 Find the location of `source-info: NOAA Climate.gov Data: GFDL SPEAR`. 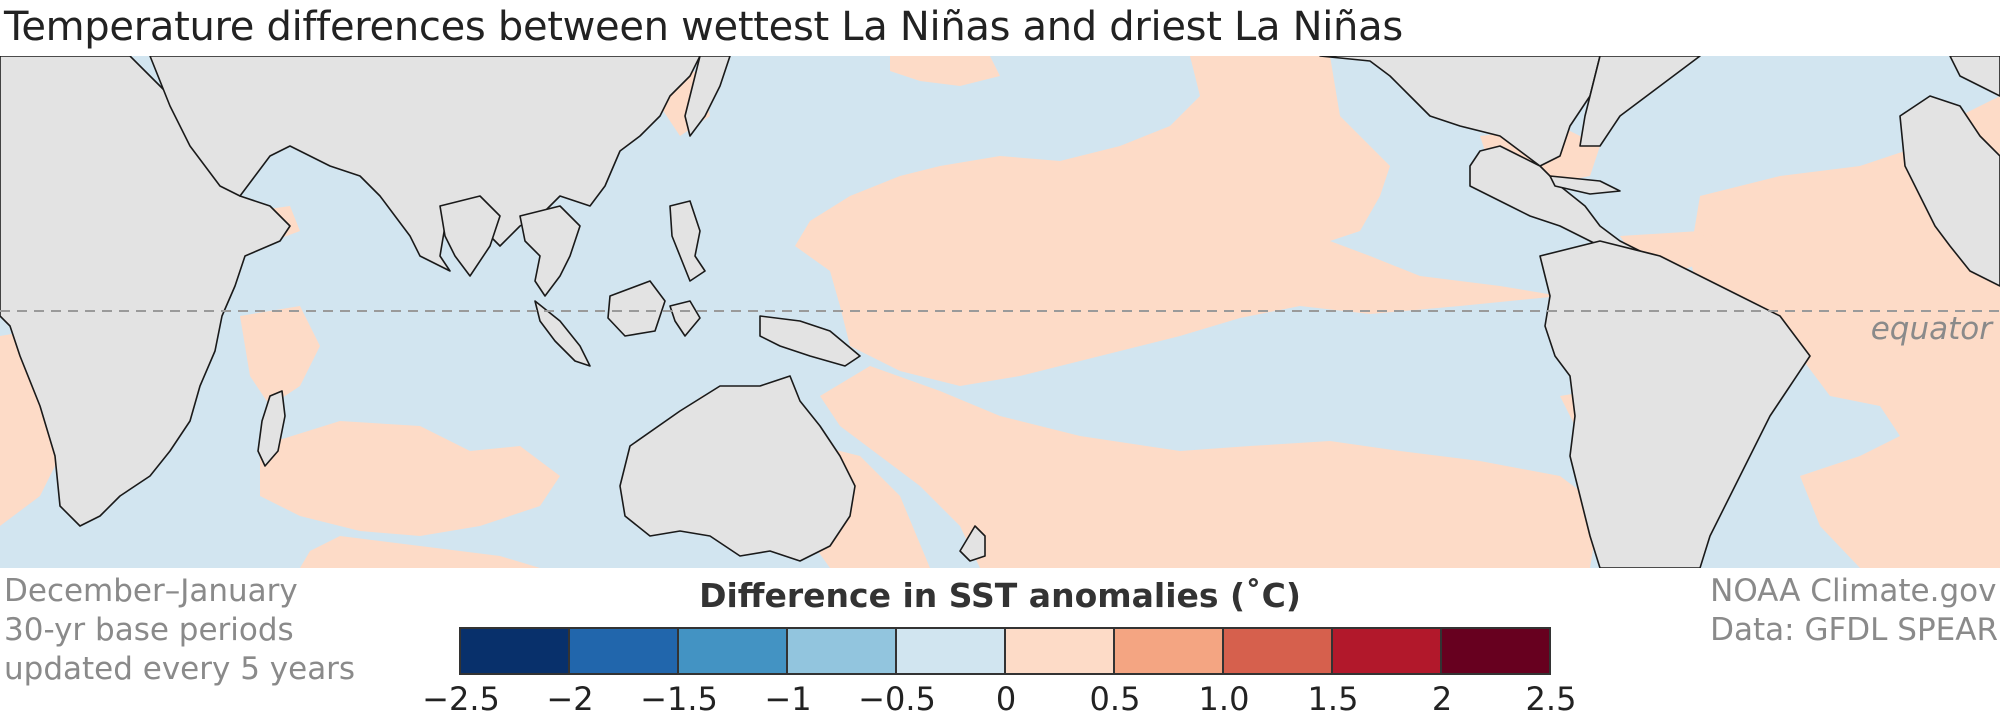

source-info: NOAA Climate.gov Data: GFDL SPEAR is located at coordinates (1854, 611).